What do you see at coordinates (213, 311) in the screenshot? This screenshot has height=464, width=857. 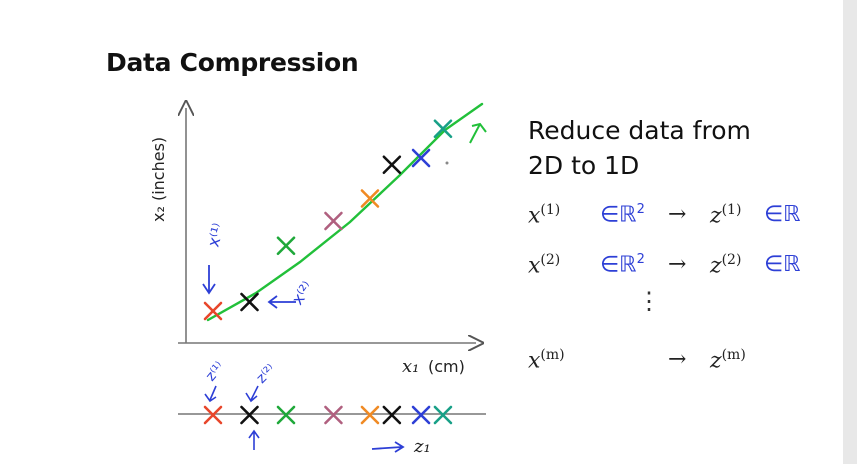 I see `point-2d-1-red` at bounding box center [213, 311].